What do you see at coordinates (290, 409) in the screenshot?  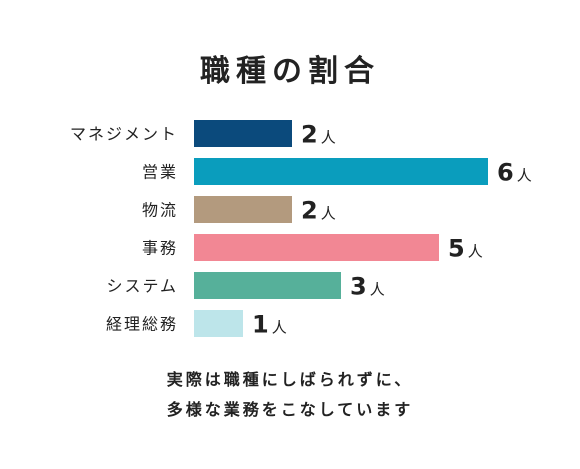 I see `caption-line-2: 多様な業務をこなしています` at bounding box center [290, 409].